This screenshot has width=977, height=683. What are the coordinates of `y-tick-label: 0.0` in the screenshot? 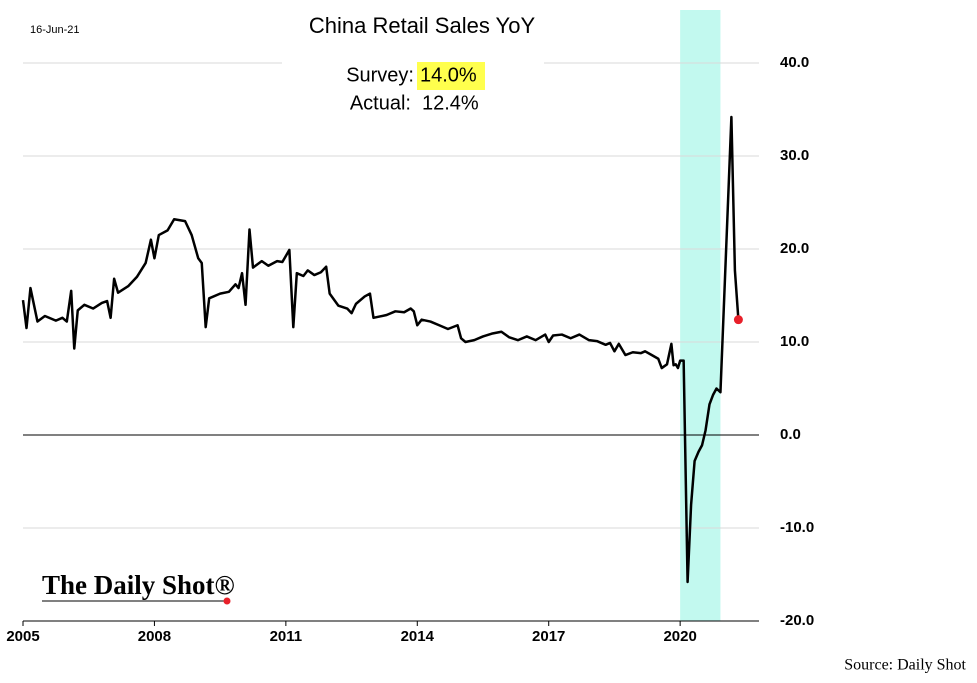 It's located at (790, 434).